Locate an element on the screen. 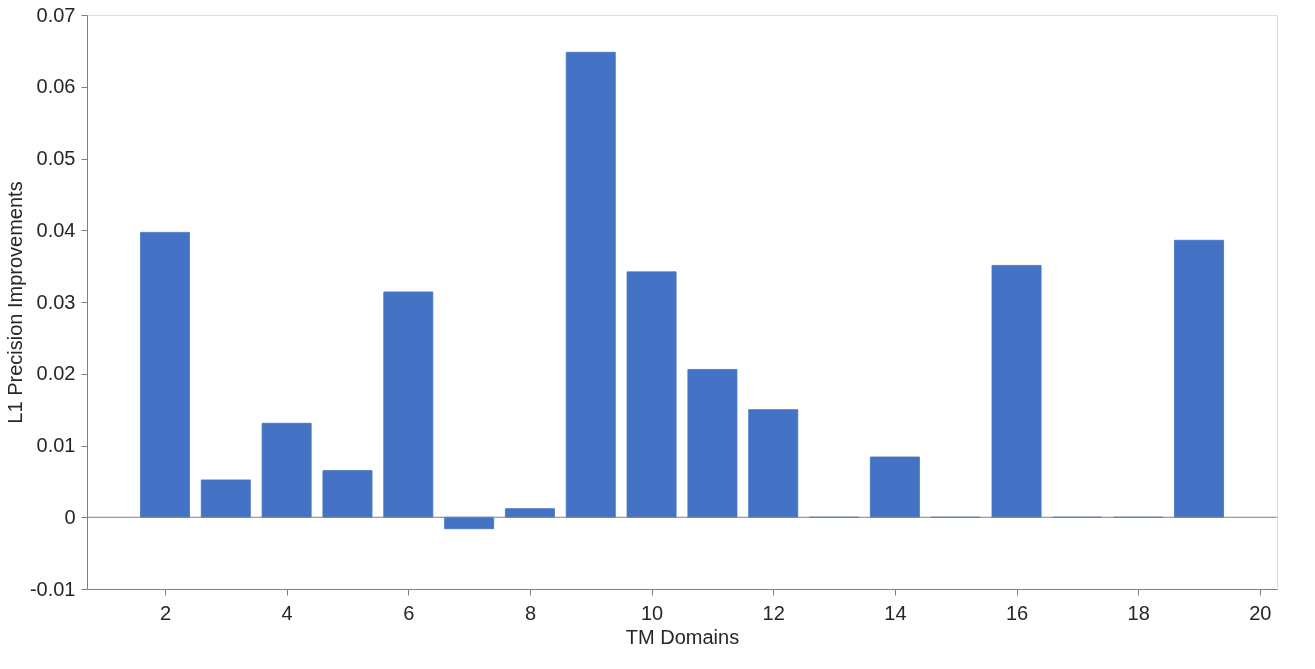  x-axis-title: TM Domains is located at coordinates (682, 636).